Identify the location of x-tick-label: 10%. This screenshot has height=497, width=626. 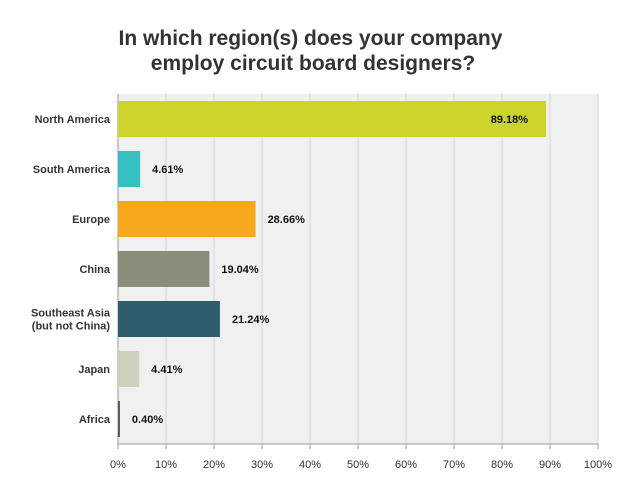
(166, 465).